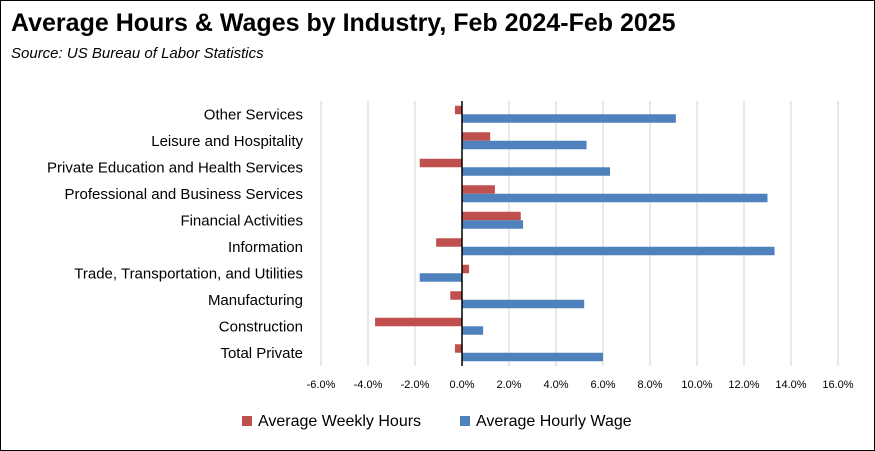  I want to click on category-label: Total Private, so click(261, 353).